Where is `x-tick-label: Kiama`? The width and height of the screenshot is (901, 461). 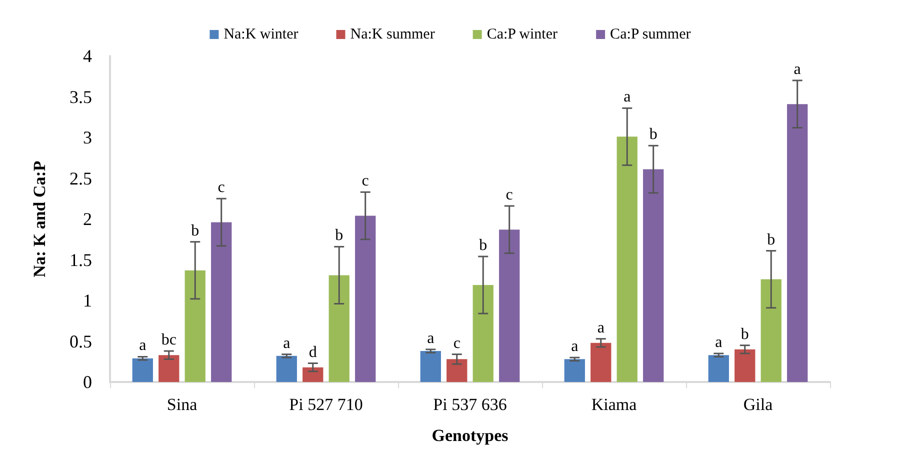 x-tick-label: Kiama is located at coordinates (614, 404).